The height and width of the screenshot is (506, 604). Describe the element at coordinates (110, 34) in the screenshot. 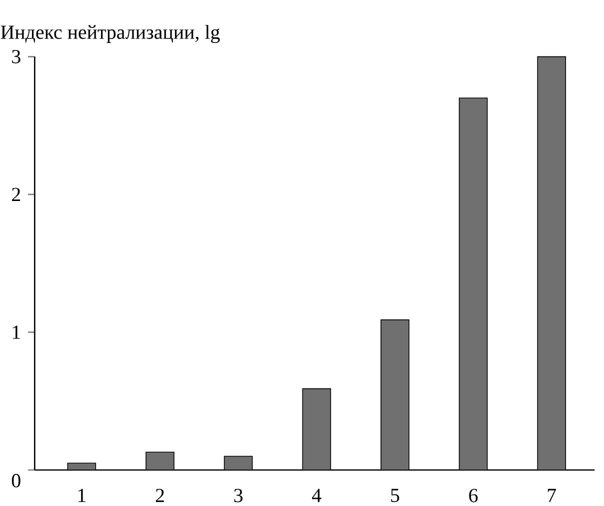

I see `y-axis-title: Индекс нейтрализации, lg` at that location.